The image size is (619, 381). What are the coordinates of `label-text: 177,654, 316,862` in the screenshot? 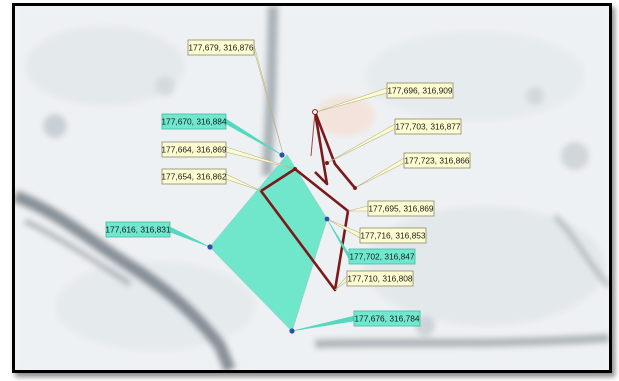 It's located at (194, 177).